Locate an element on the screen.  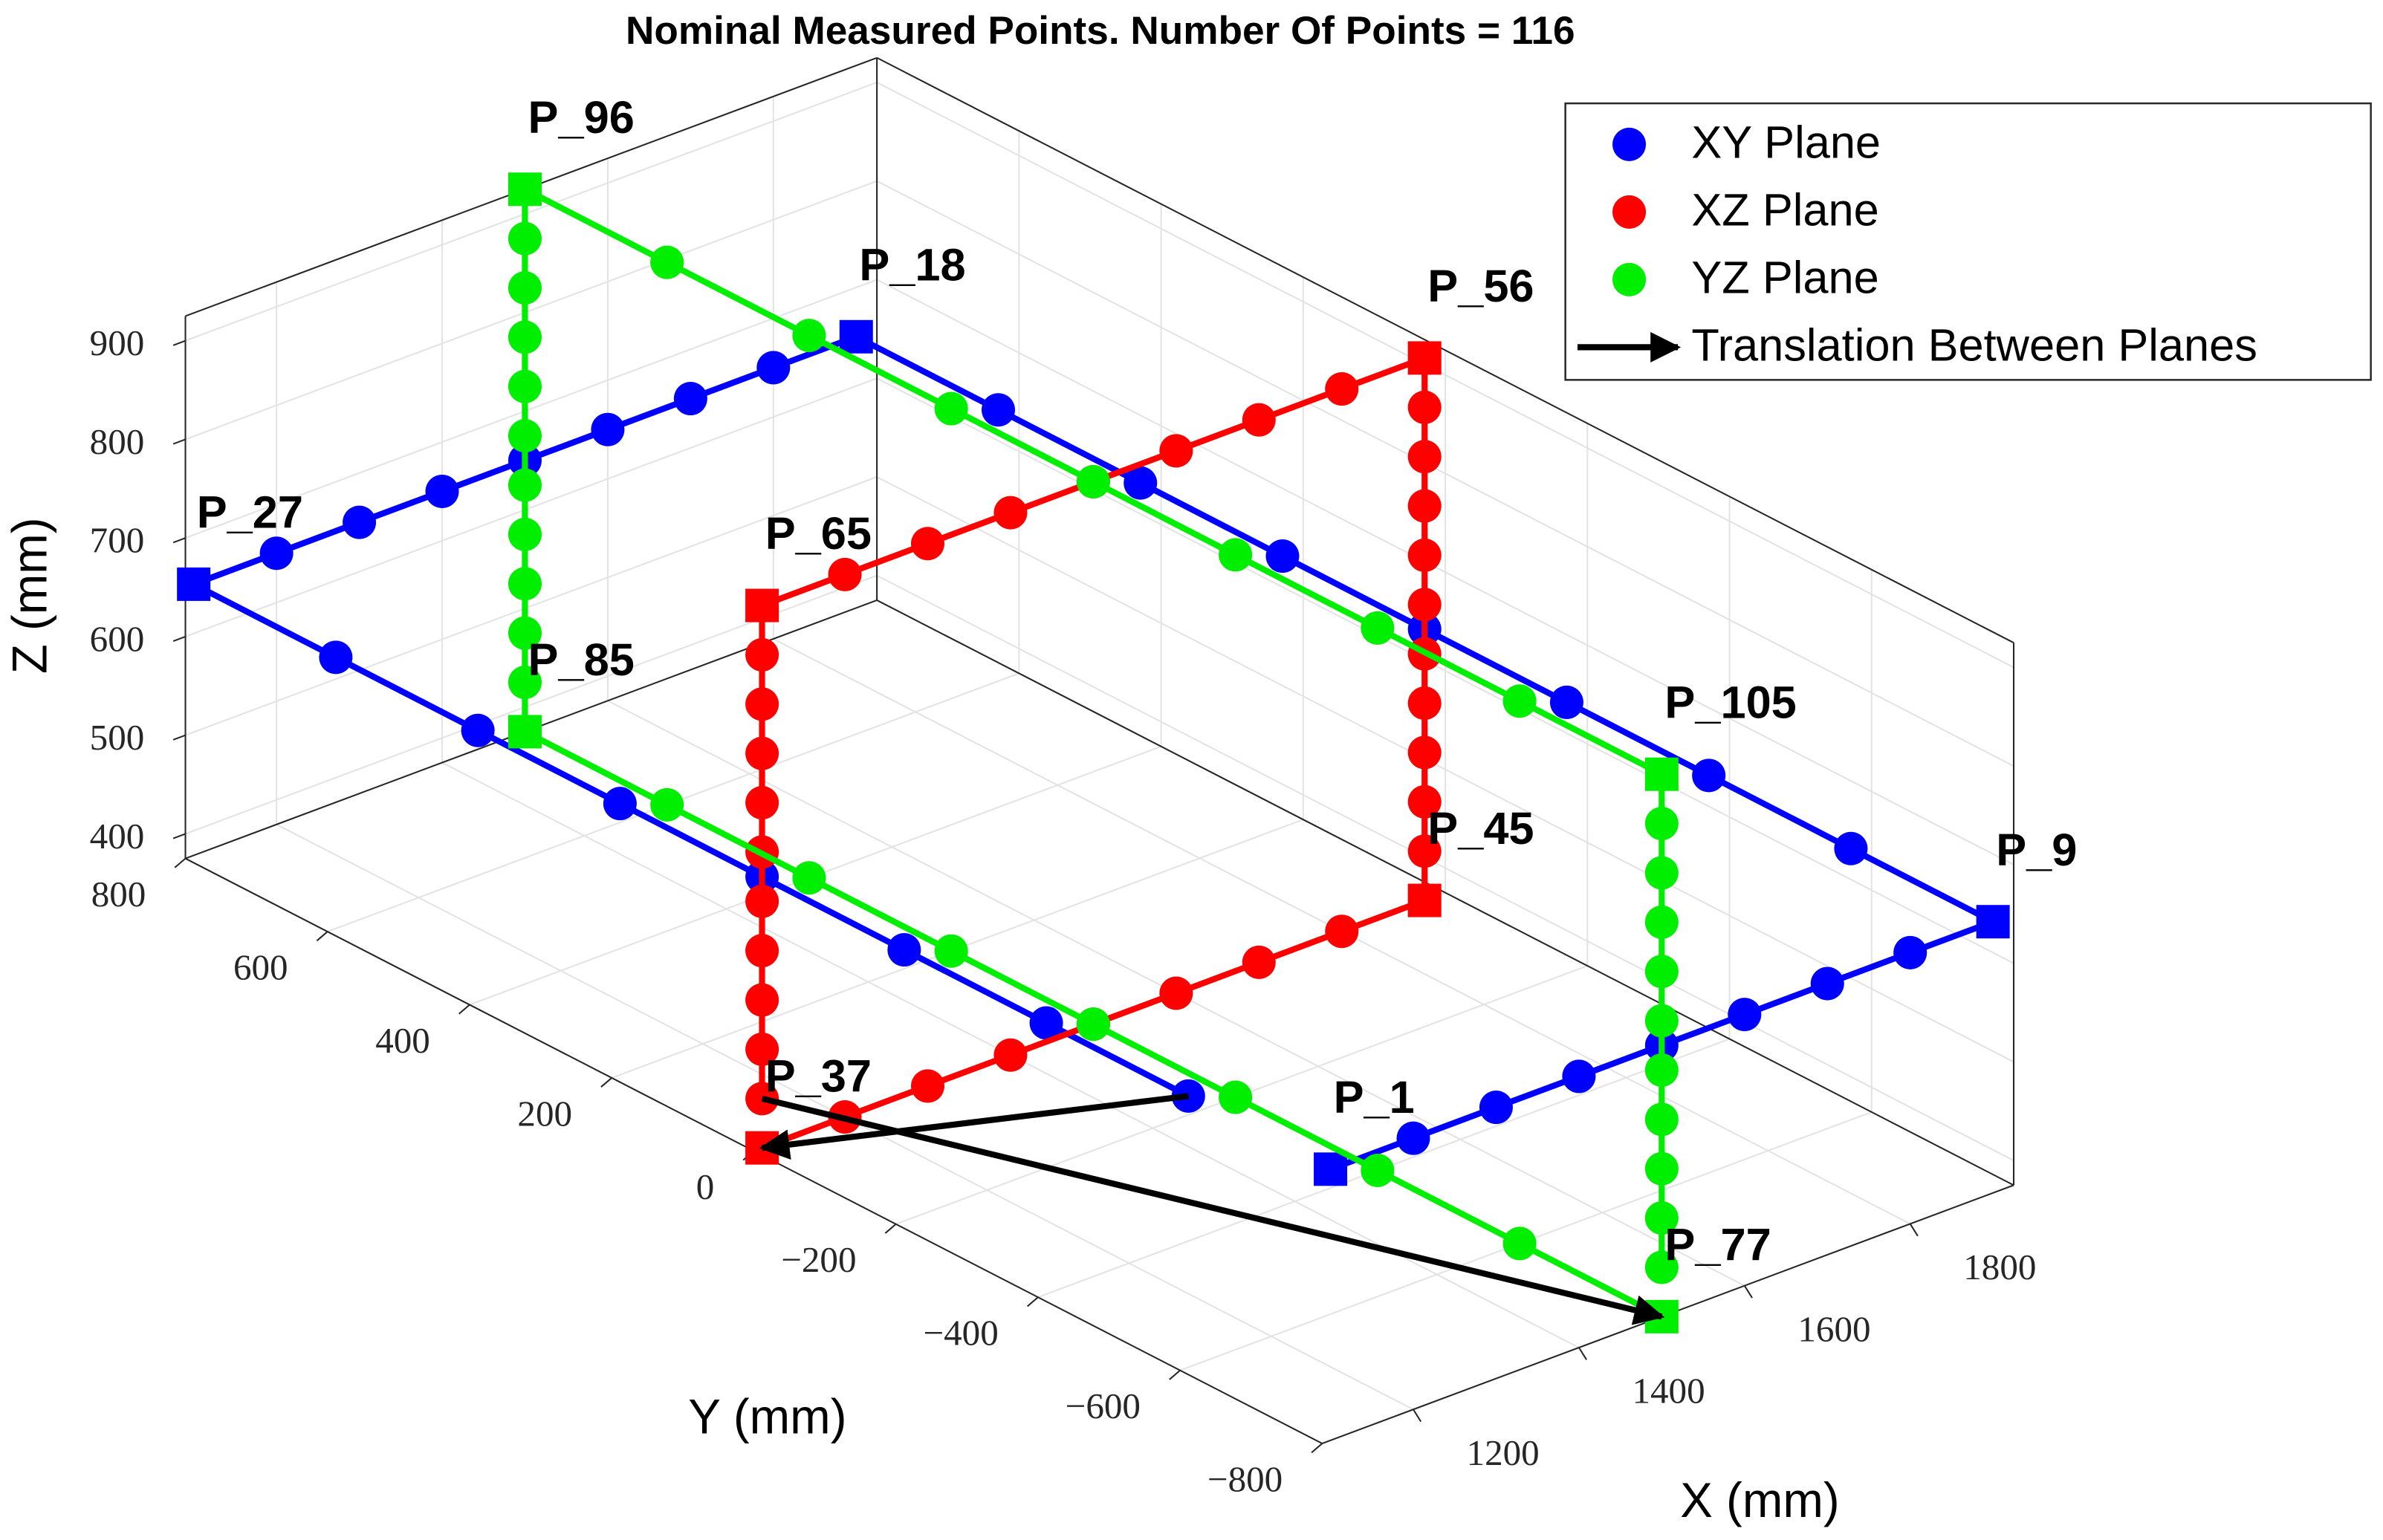
translation-line is located at coordinates (974, 1126).